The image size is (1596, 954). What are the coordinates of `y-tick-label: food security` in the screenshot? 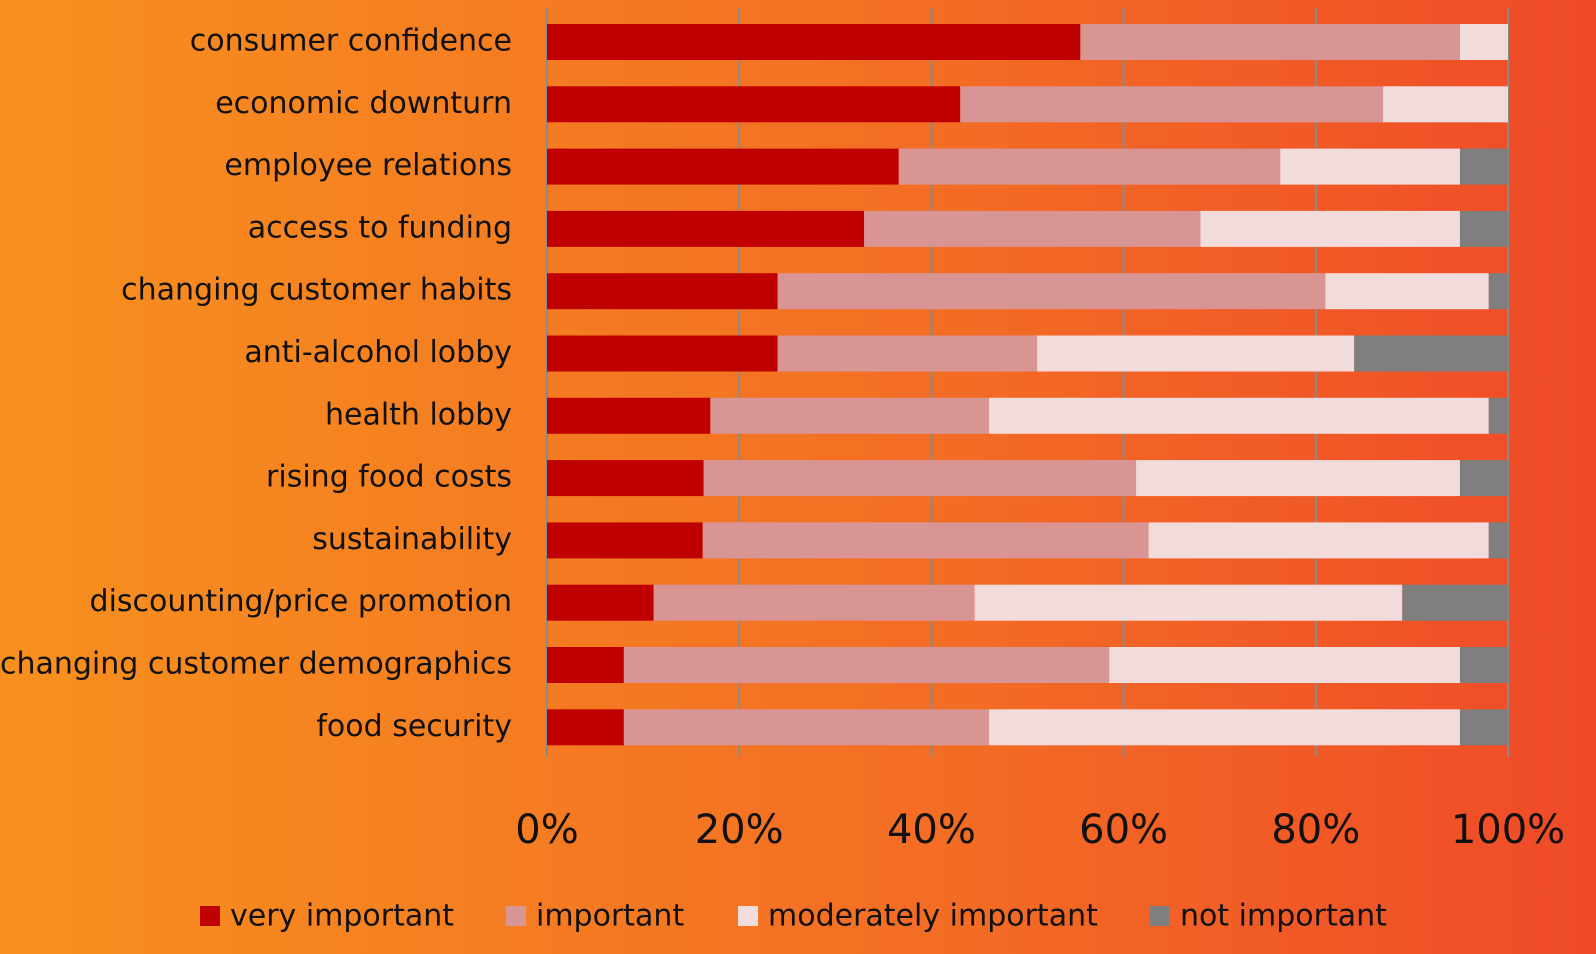 It's located at (414, 726).